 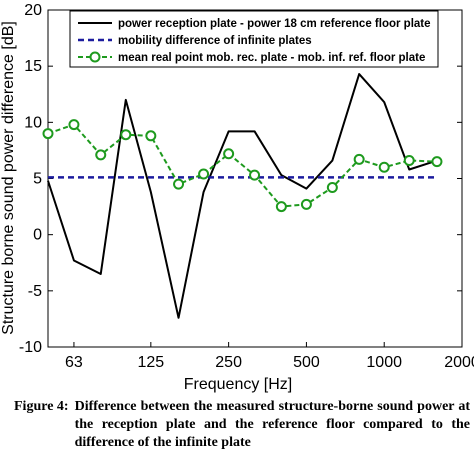 What do you see at coordinates (33, 122) in the screenshot?
I see `y-tick-label: 10` at bounding box center [33, 122].